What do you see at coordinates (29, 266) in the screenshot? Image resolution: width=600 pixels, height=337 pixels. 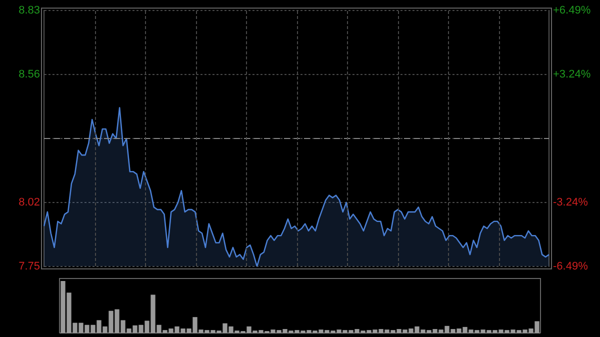 I see `y-tick-label: 7.75` at bounding box center [29, 266].